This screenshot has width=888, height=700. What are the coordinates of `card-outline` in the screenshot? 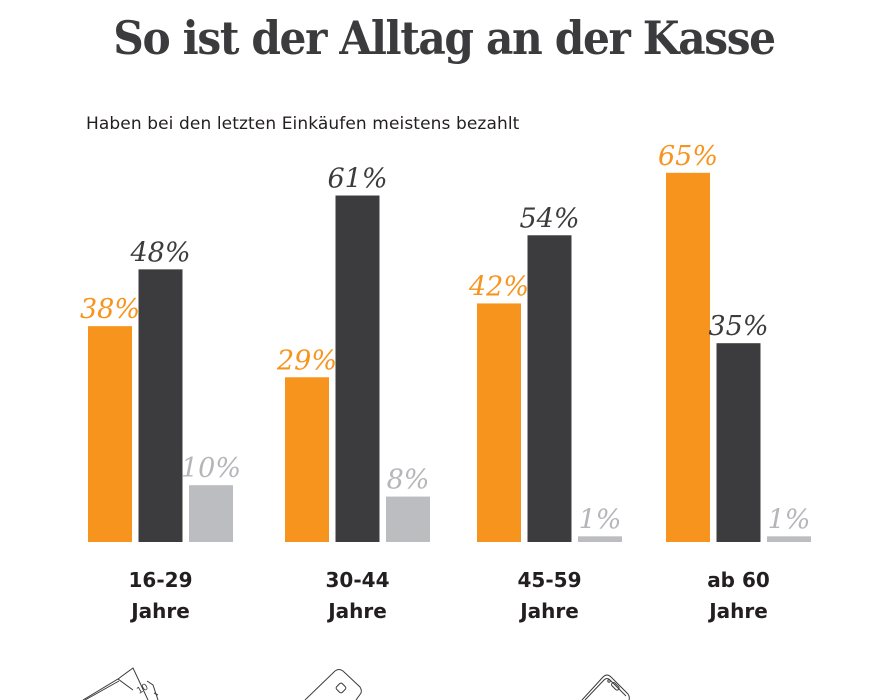 It's located at (333, 684).